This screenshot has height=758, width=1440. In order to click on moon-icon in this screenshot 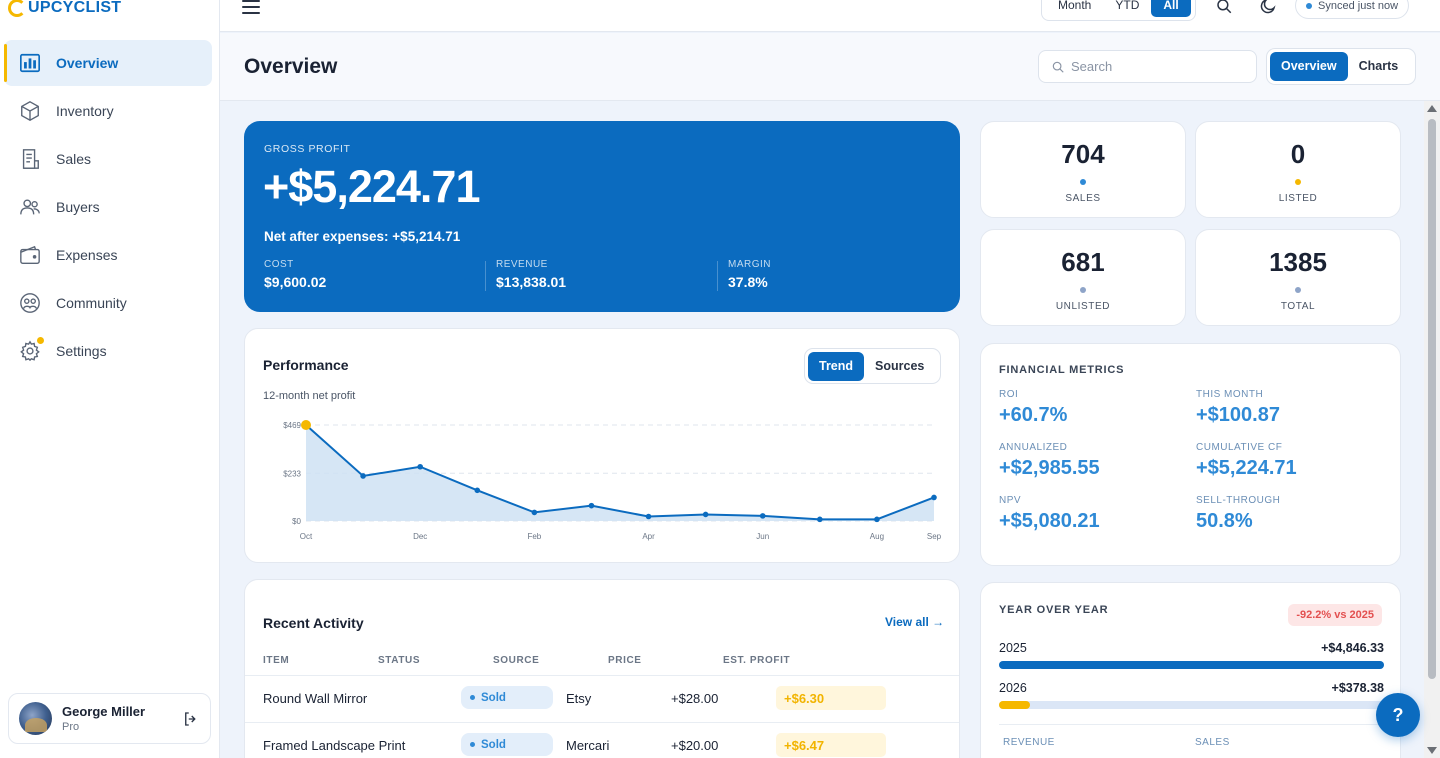, I will do `click(1268, 7)`.